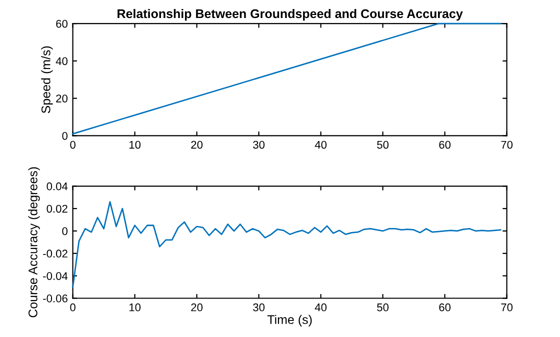 The image size is (560, 337). Describe the element at coordinates (290, 14) in the screenshot. I see `chart-title: Relationship Between Groundspeed and Course Accuracy` at that location.